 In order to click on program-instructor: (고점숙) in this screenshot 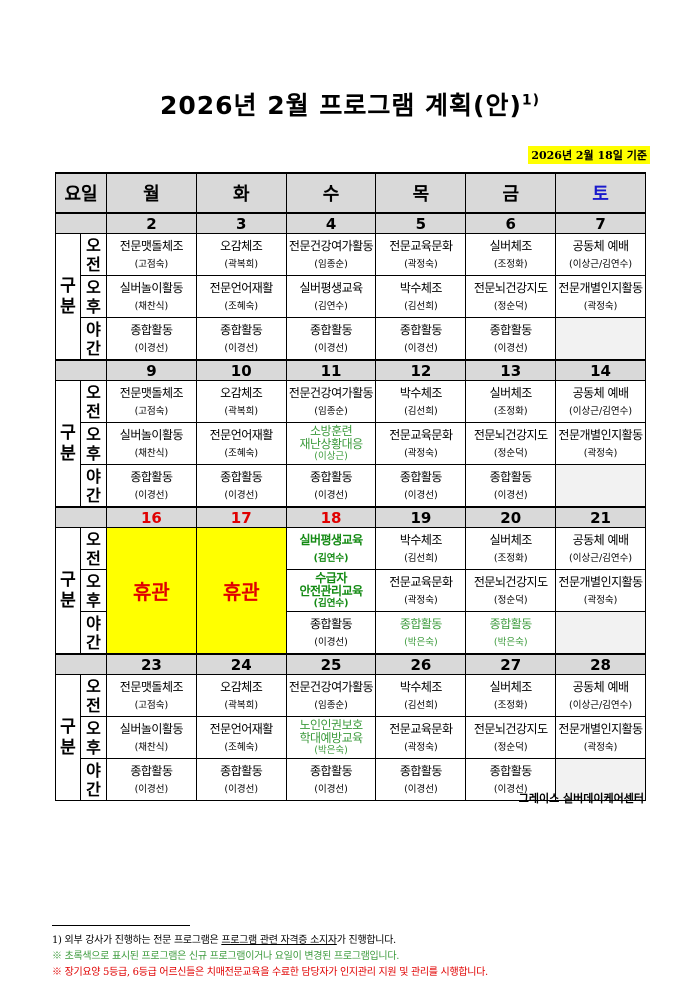, I will do `click(151, 264)`.